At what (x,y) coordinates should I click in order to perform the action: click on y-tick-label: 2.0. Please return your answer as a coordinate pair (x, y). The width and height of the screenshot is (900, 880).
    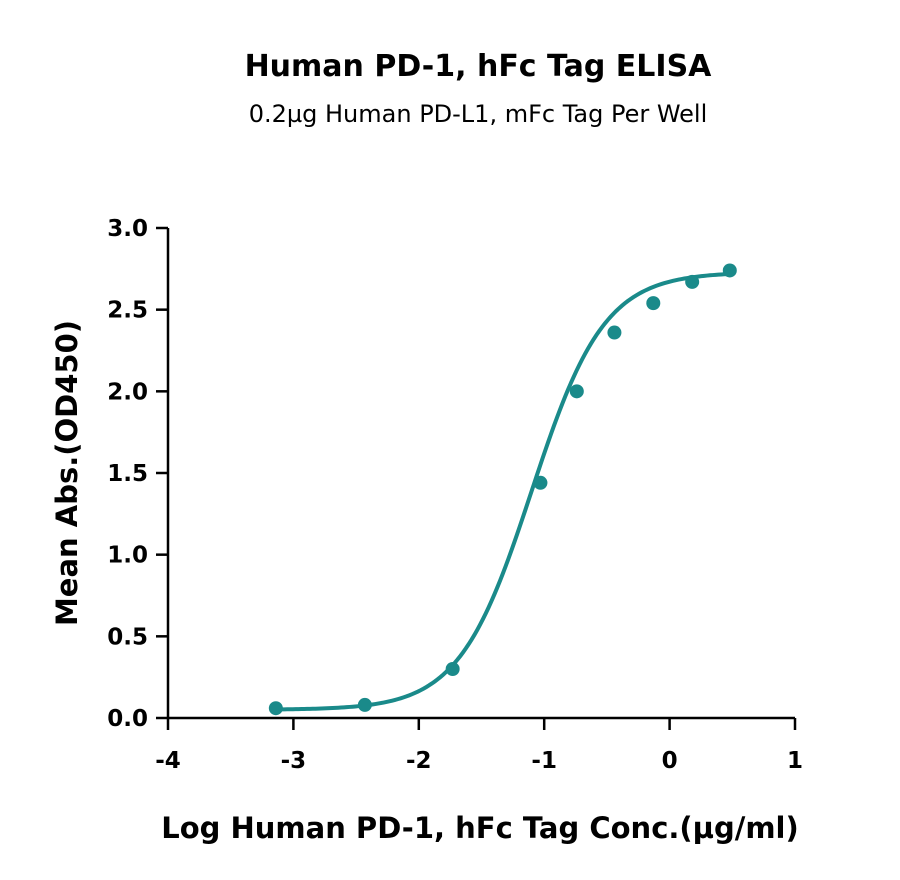
    Looking at the image, I should click on (127, 392).